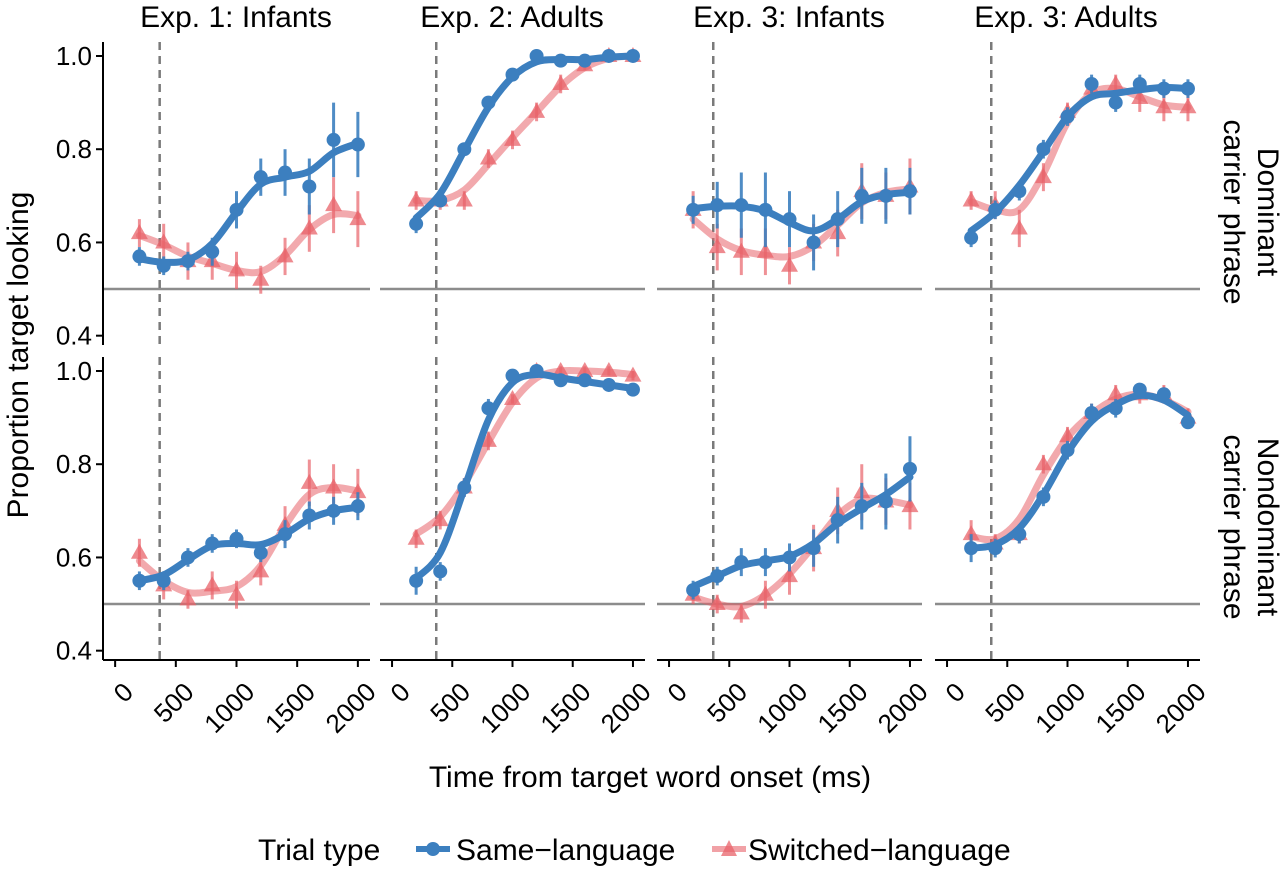  Describe the element at coordinates (433, 849) in the screenshot. I see `legend-key-same-language` at that location.